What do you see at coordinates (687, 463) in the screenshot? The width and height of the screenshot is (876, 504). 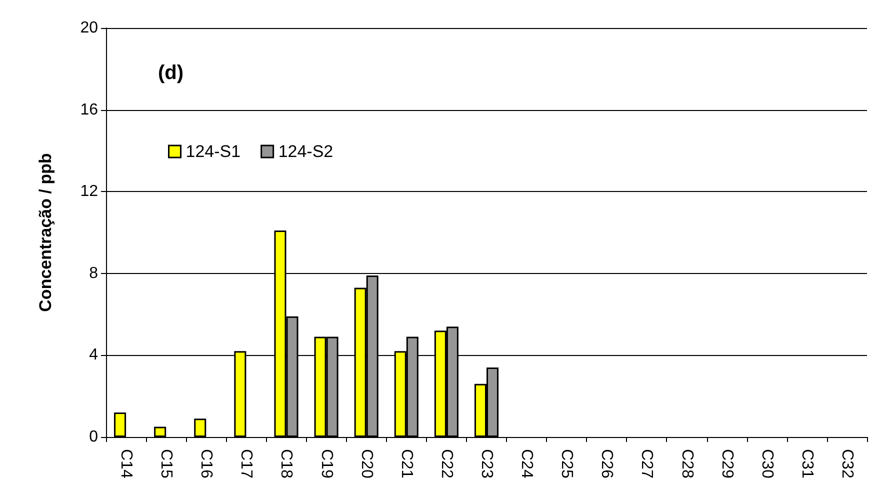 I see `x-tick-label: C28` at bounding box center [687, 463].